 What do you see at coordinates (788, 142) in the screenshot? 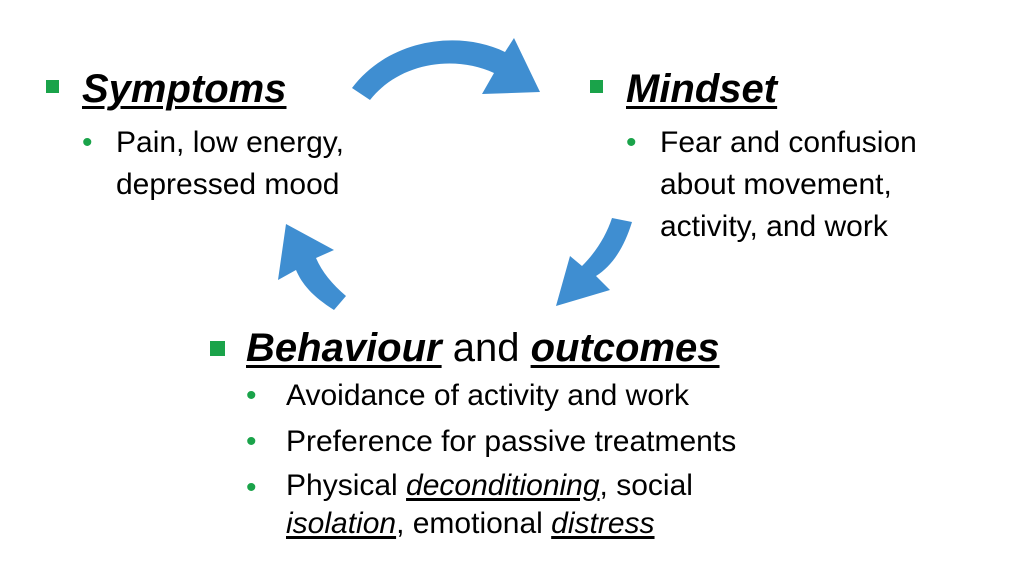
I see `mindset-bullet-line1: Fear and confusion` at bounding box center [788, 142].